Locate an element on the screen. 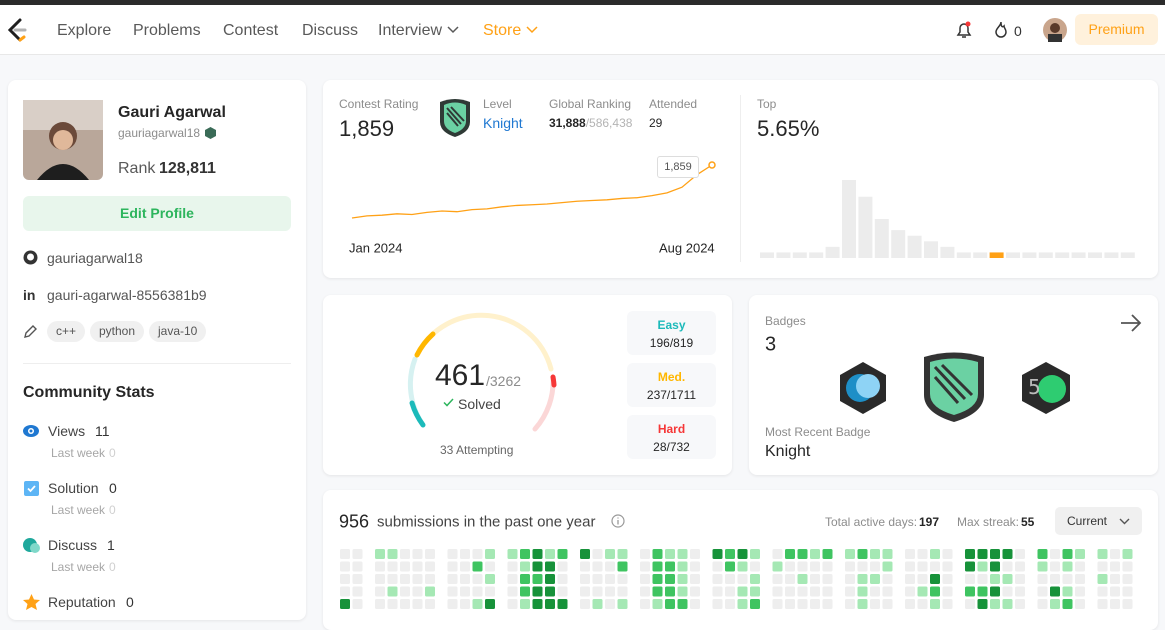  nav-item: Contest is located at coordinates (251, 30).